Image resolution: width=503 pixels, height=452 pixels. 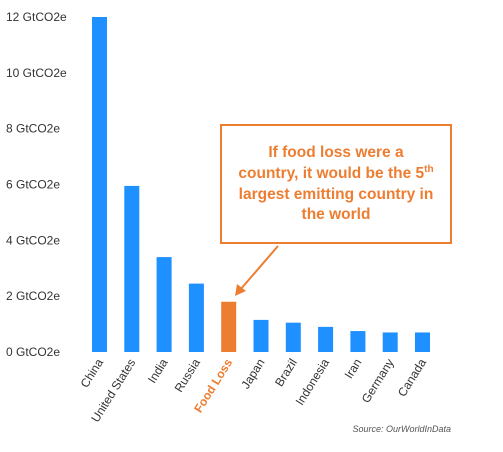 What do you see at coordinates (33, 352) in the screenshot?
I see `y-tick-label: 0 GtCO2e` at bounding box center [33, 352].